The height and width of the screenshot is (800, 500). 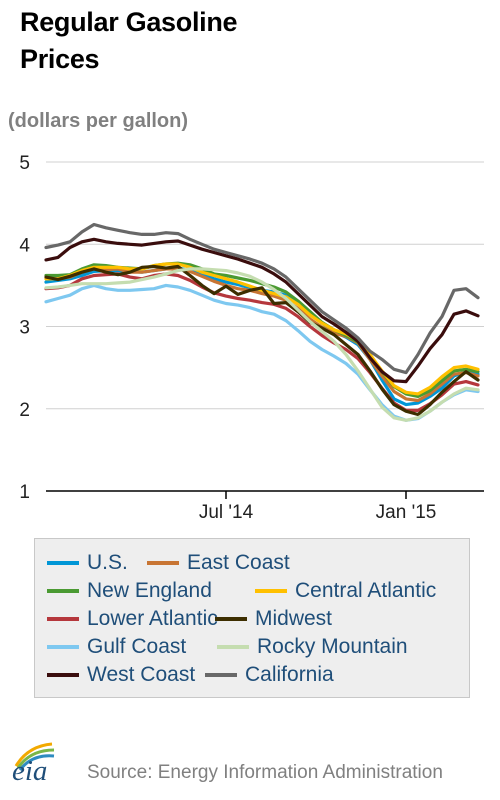 I want to click on legend-item-east-coast: East Coast, so click(x=218, y=563).